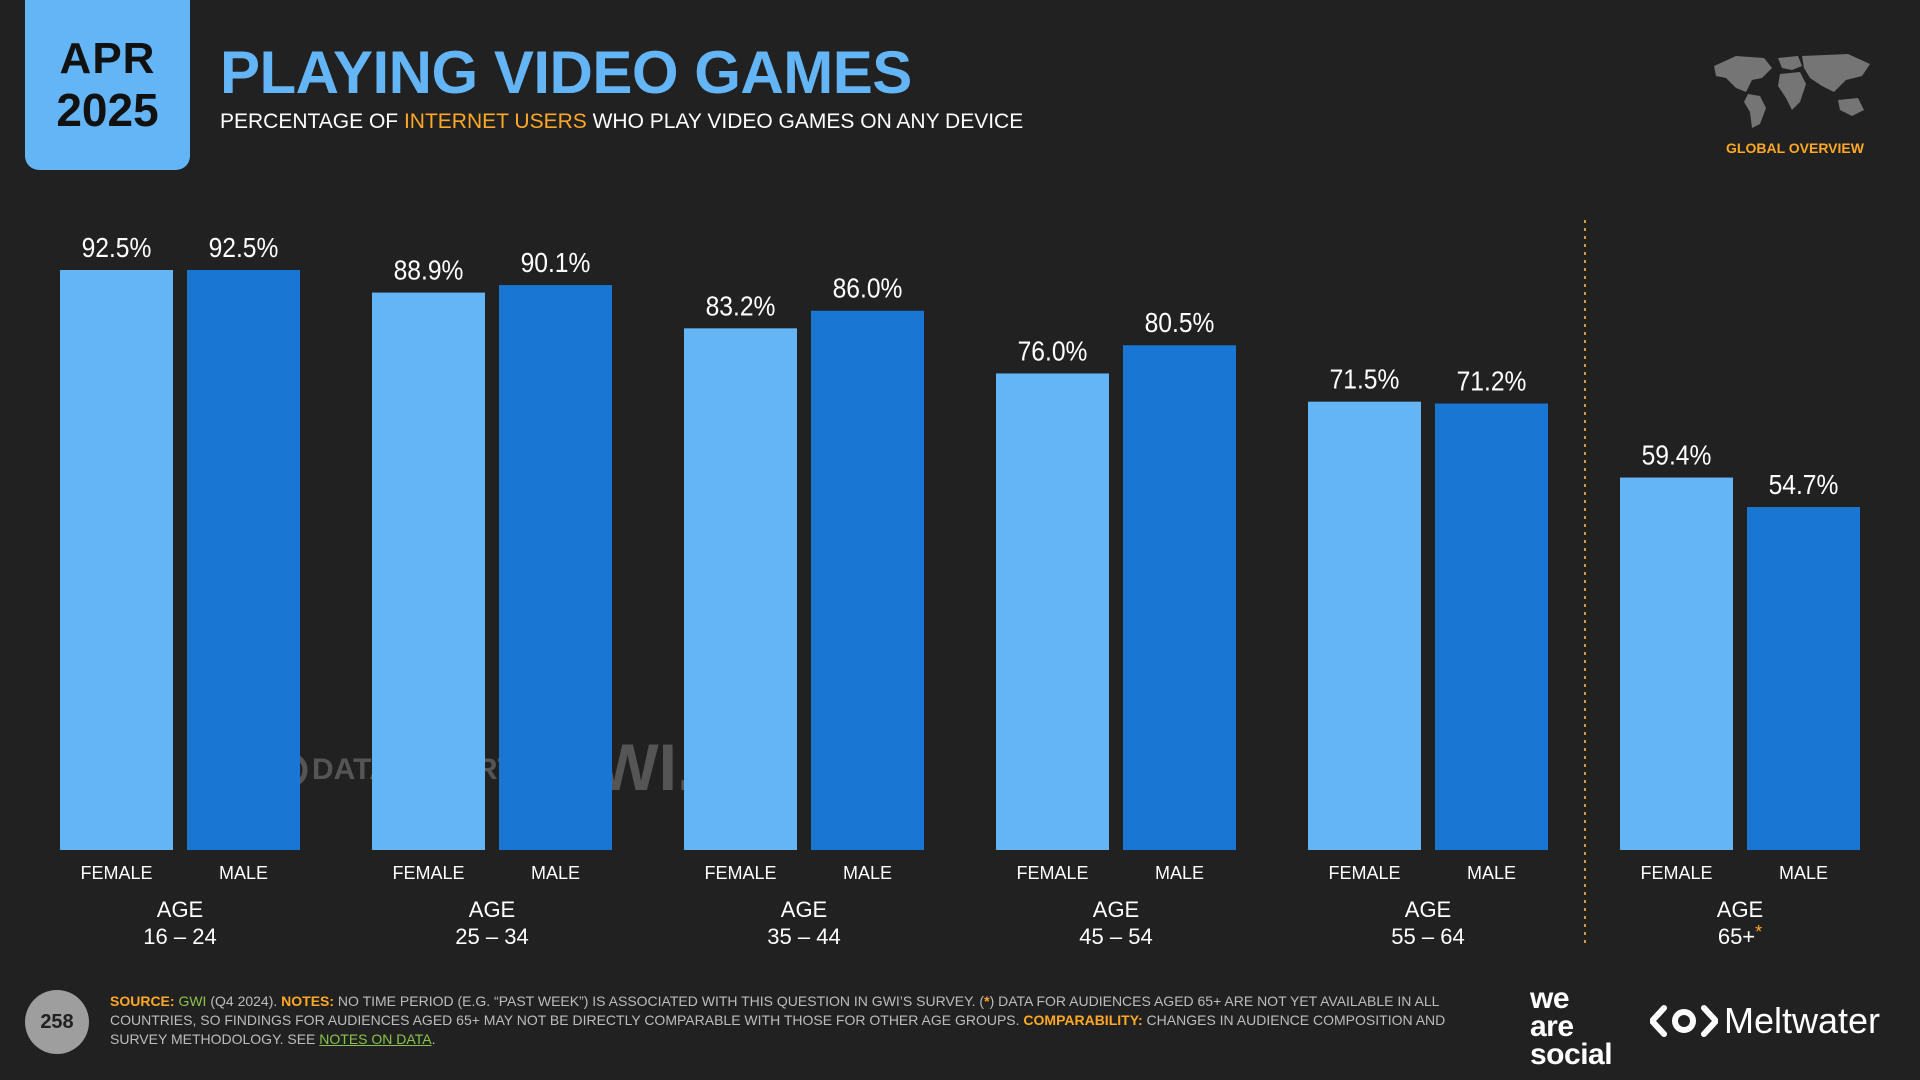  Describe the element at coordinates (142, 1001) in the screenshot. I see `source-key: SOURCE:` at that location.